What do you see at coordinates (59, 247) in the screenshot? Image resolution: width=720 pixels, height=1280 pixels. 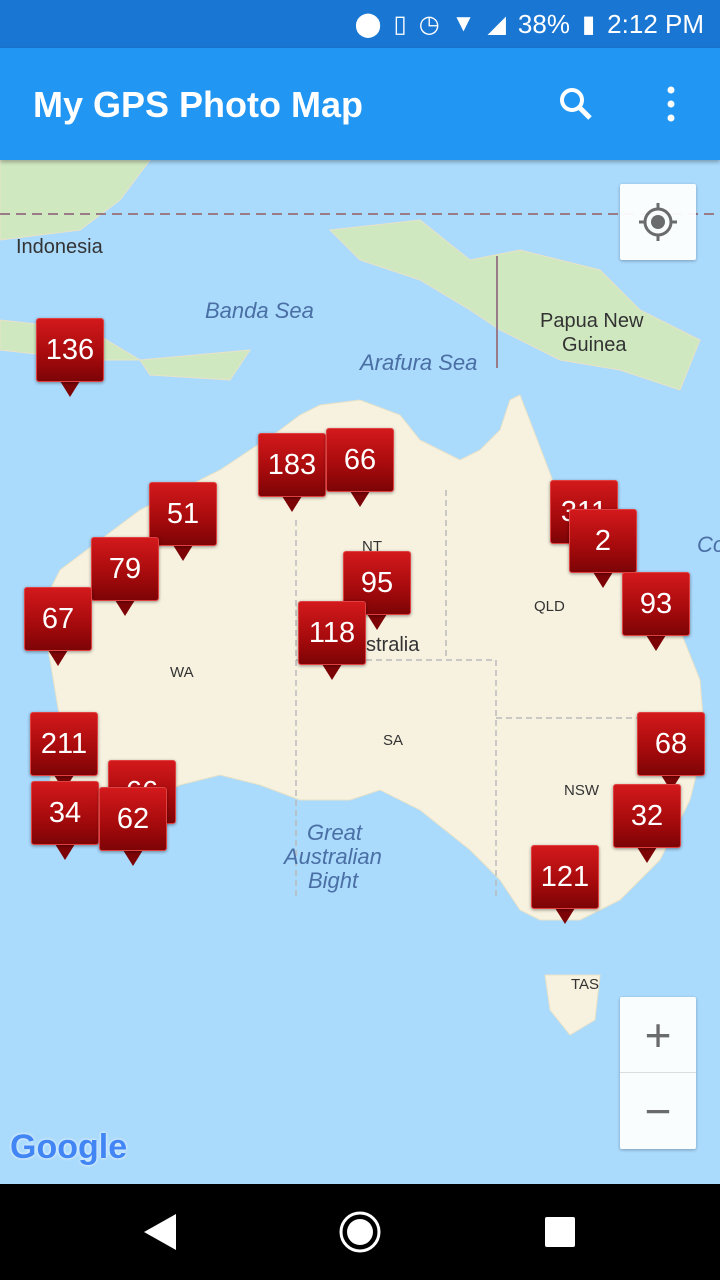 I see `label-indonesia: Indonesia` at bounding box center [59, 247].